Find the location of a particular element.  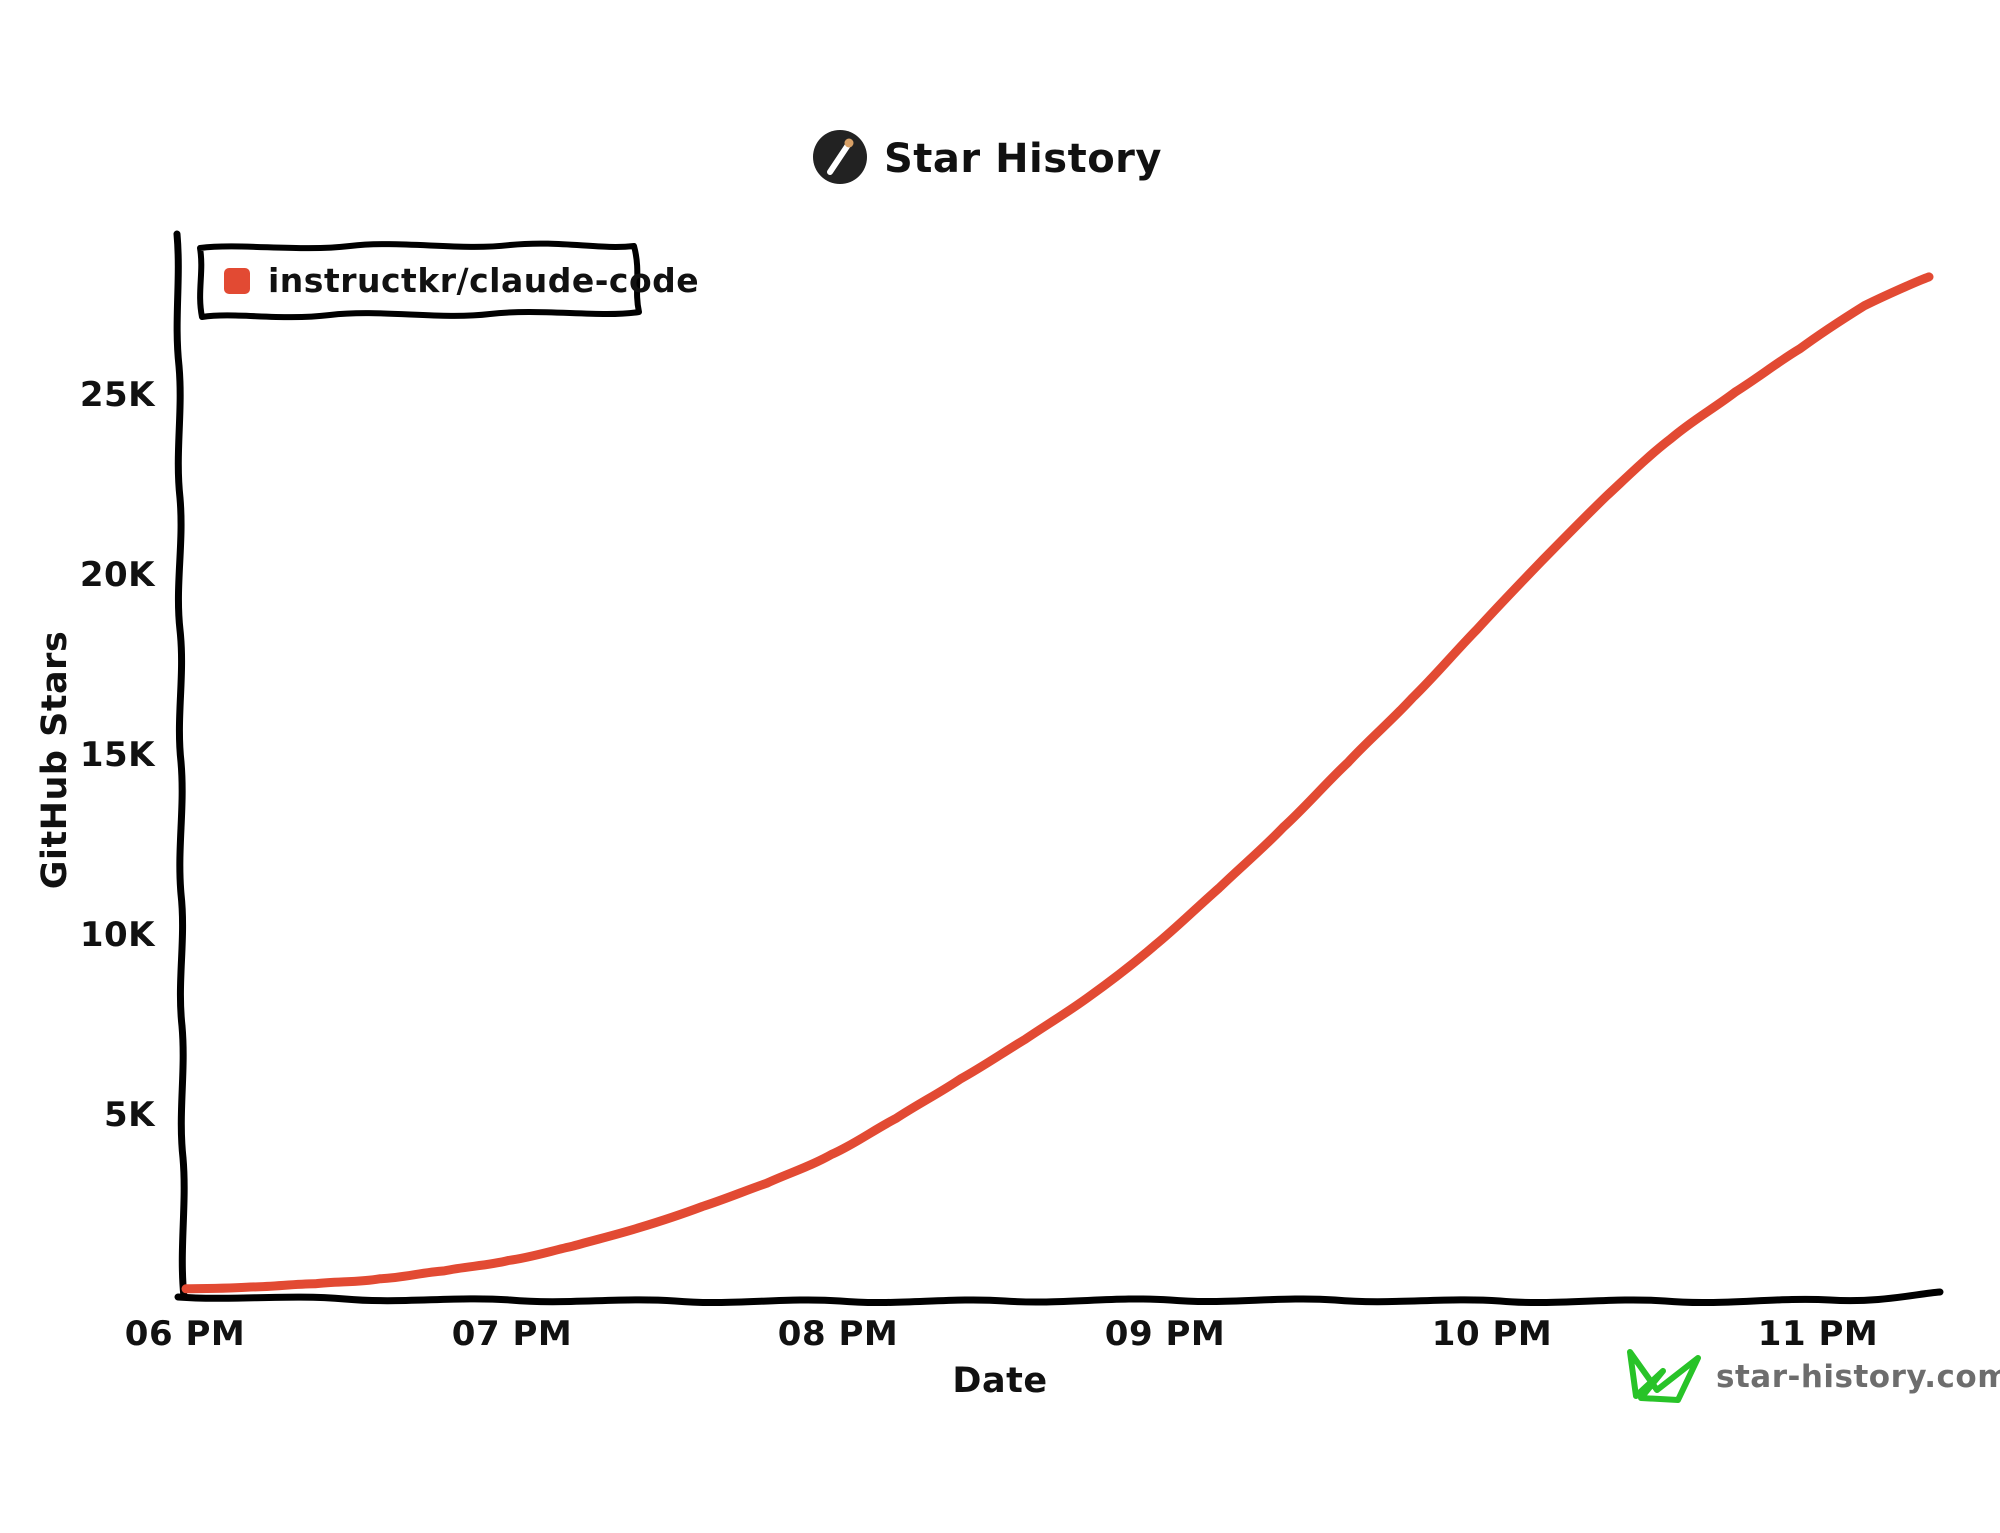

y-tick-label-15k: 15K is located at coordinates (118, 755).